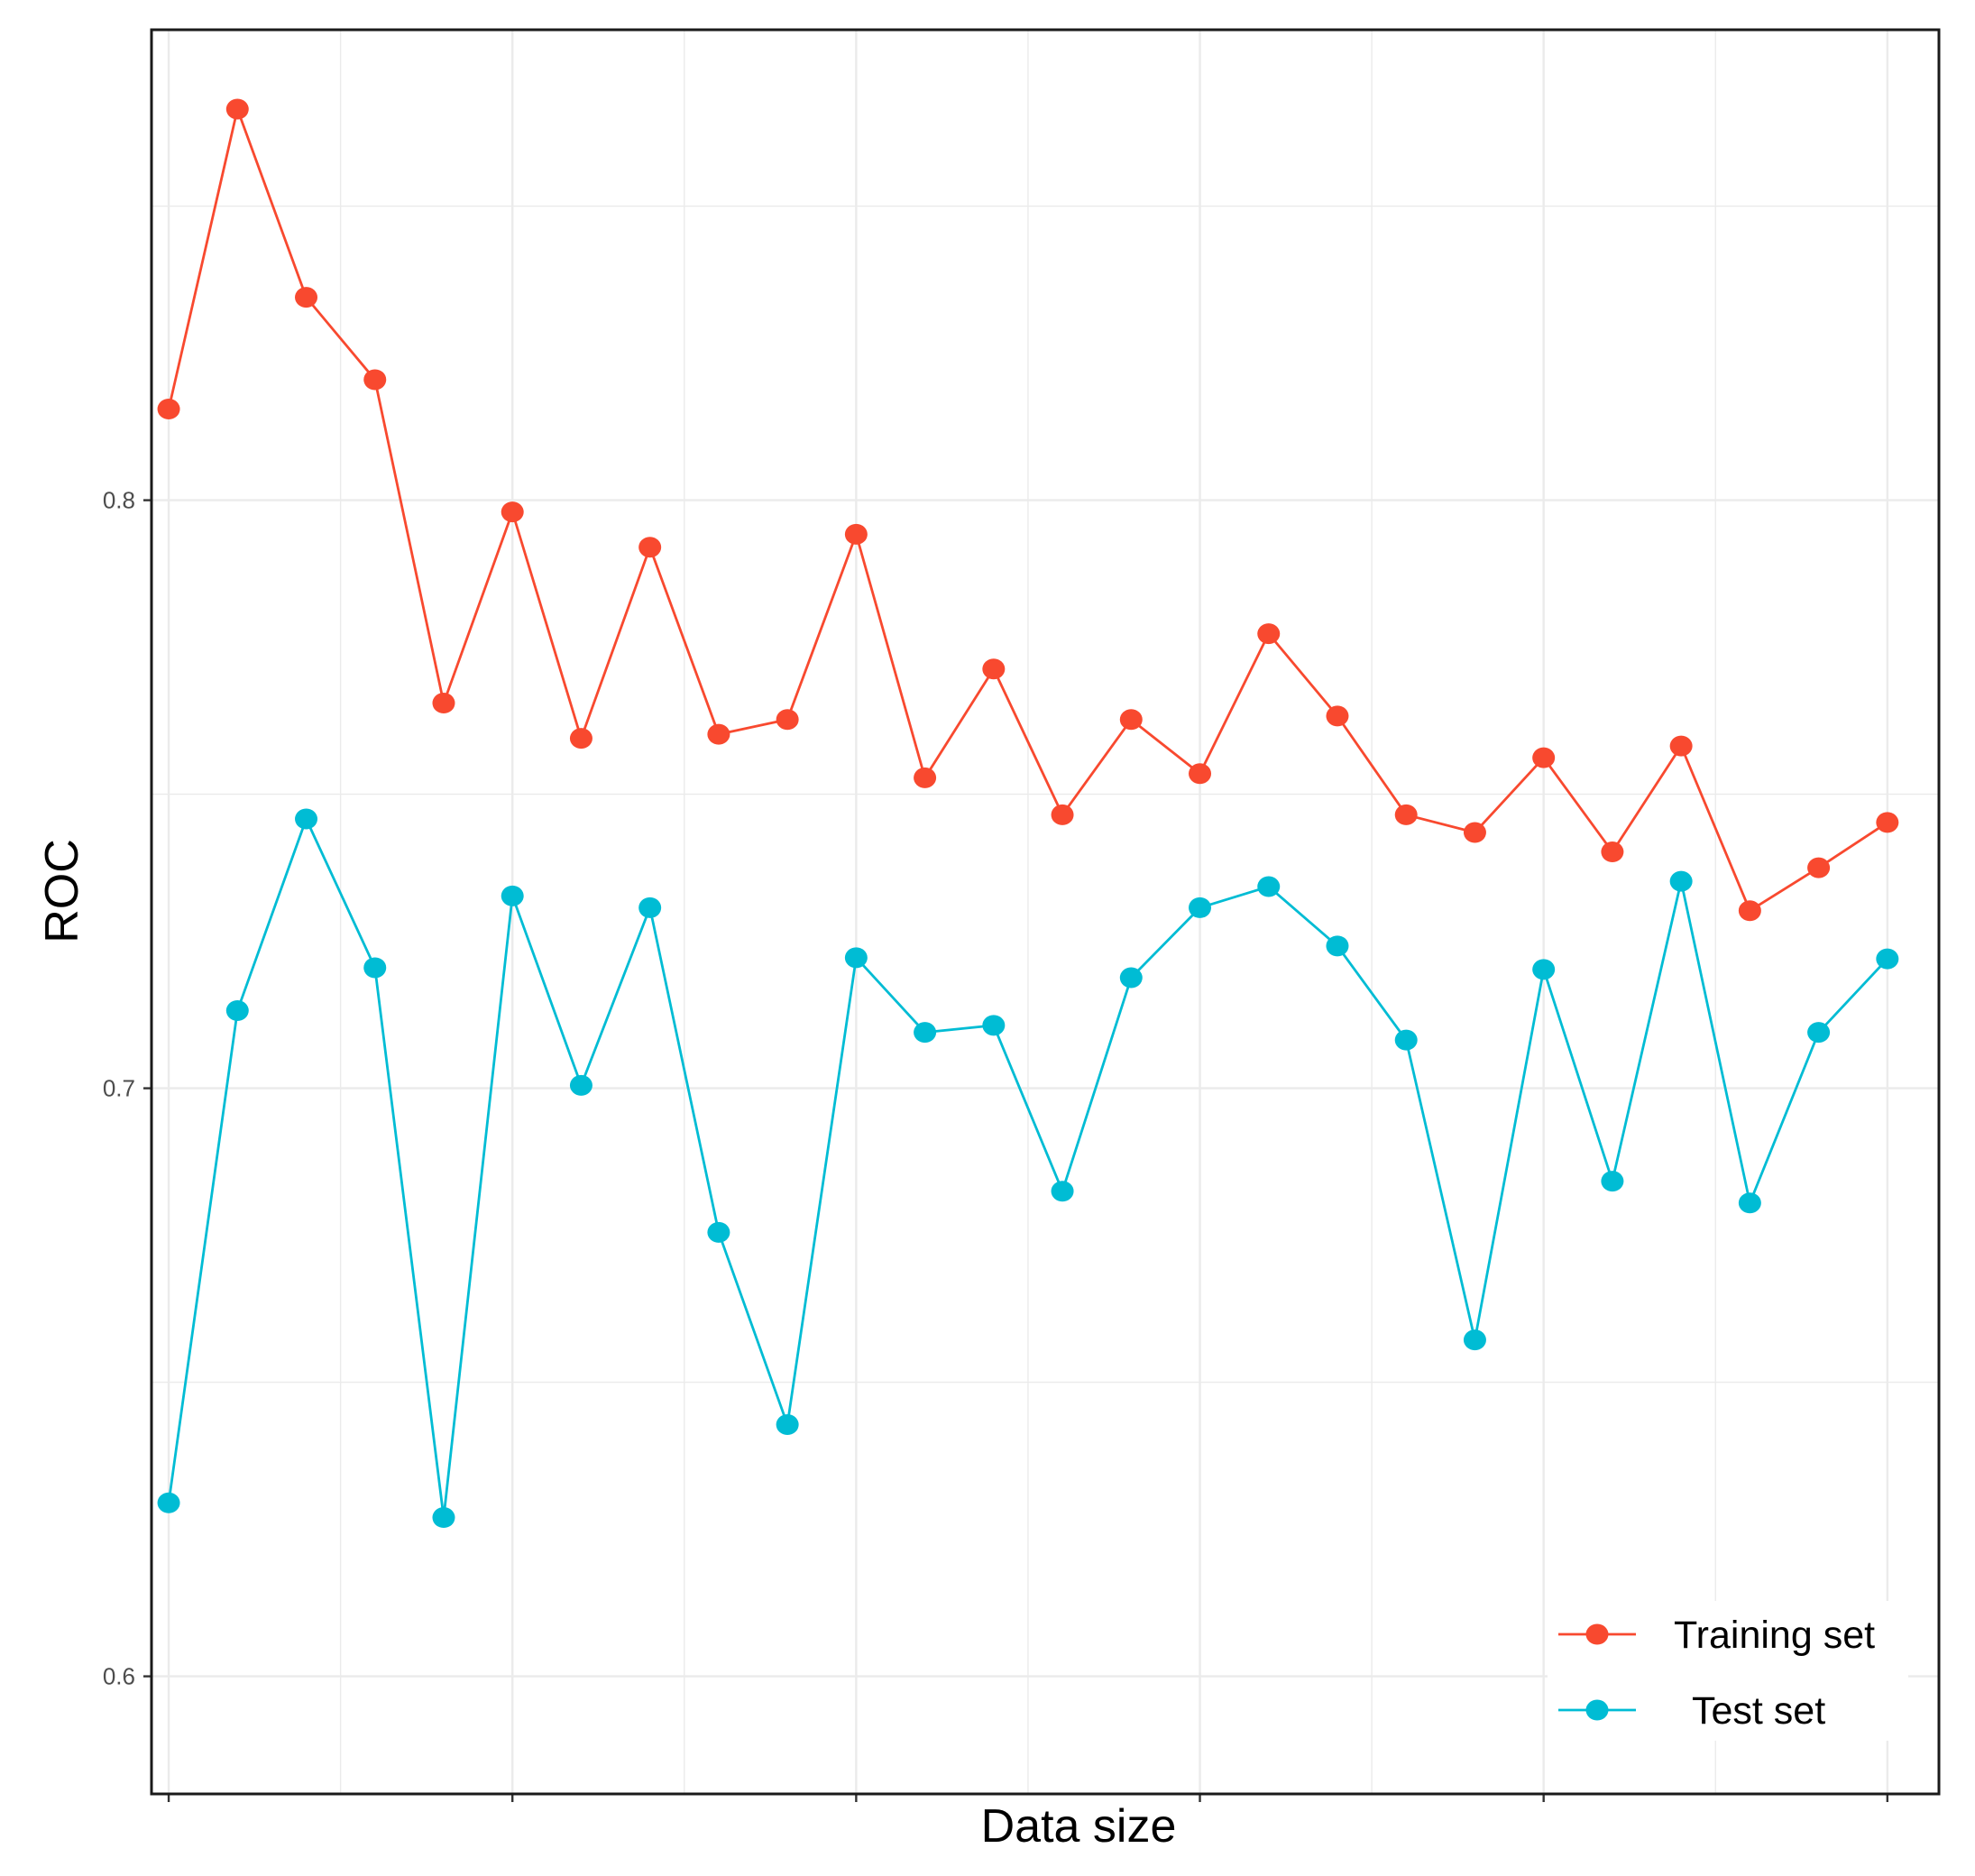 The image size is (1975, 1876). Describe the element at coordinates (1774, 1635) in the screenshot. I see `legend-label-0: Training set` at that location.